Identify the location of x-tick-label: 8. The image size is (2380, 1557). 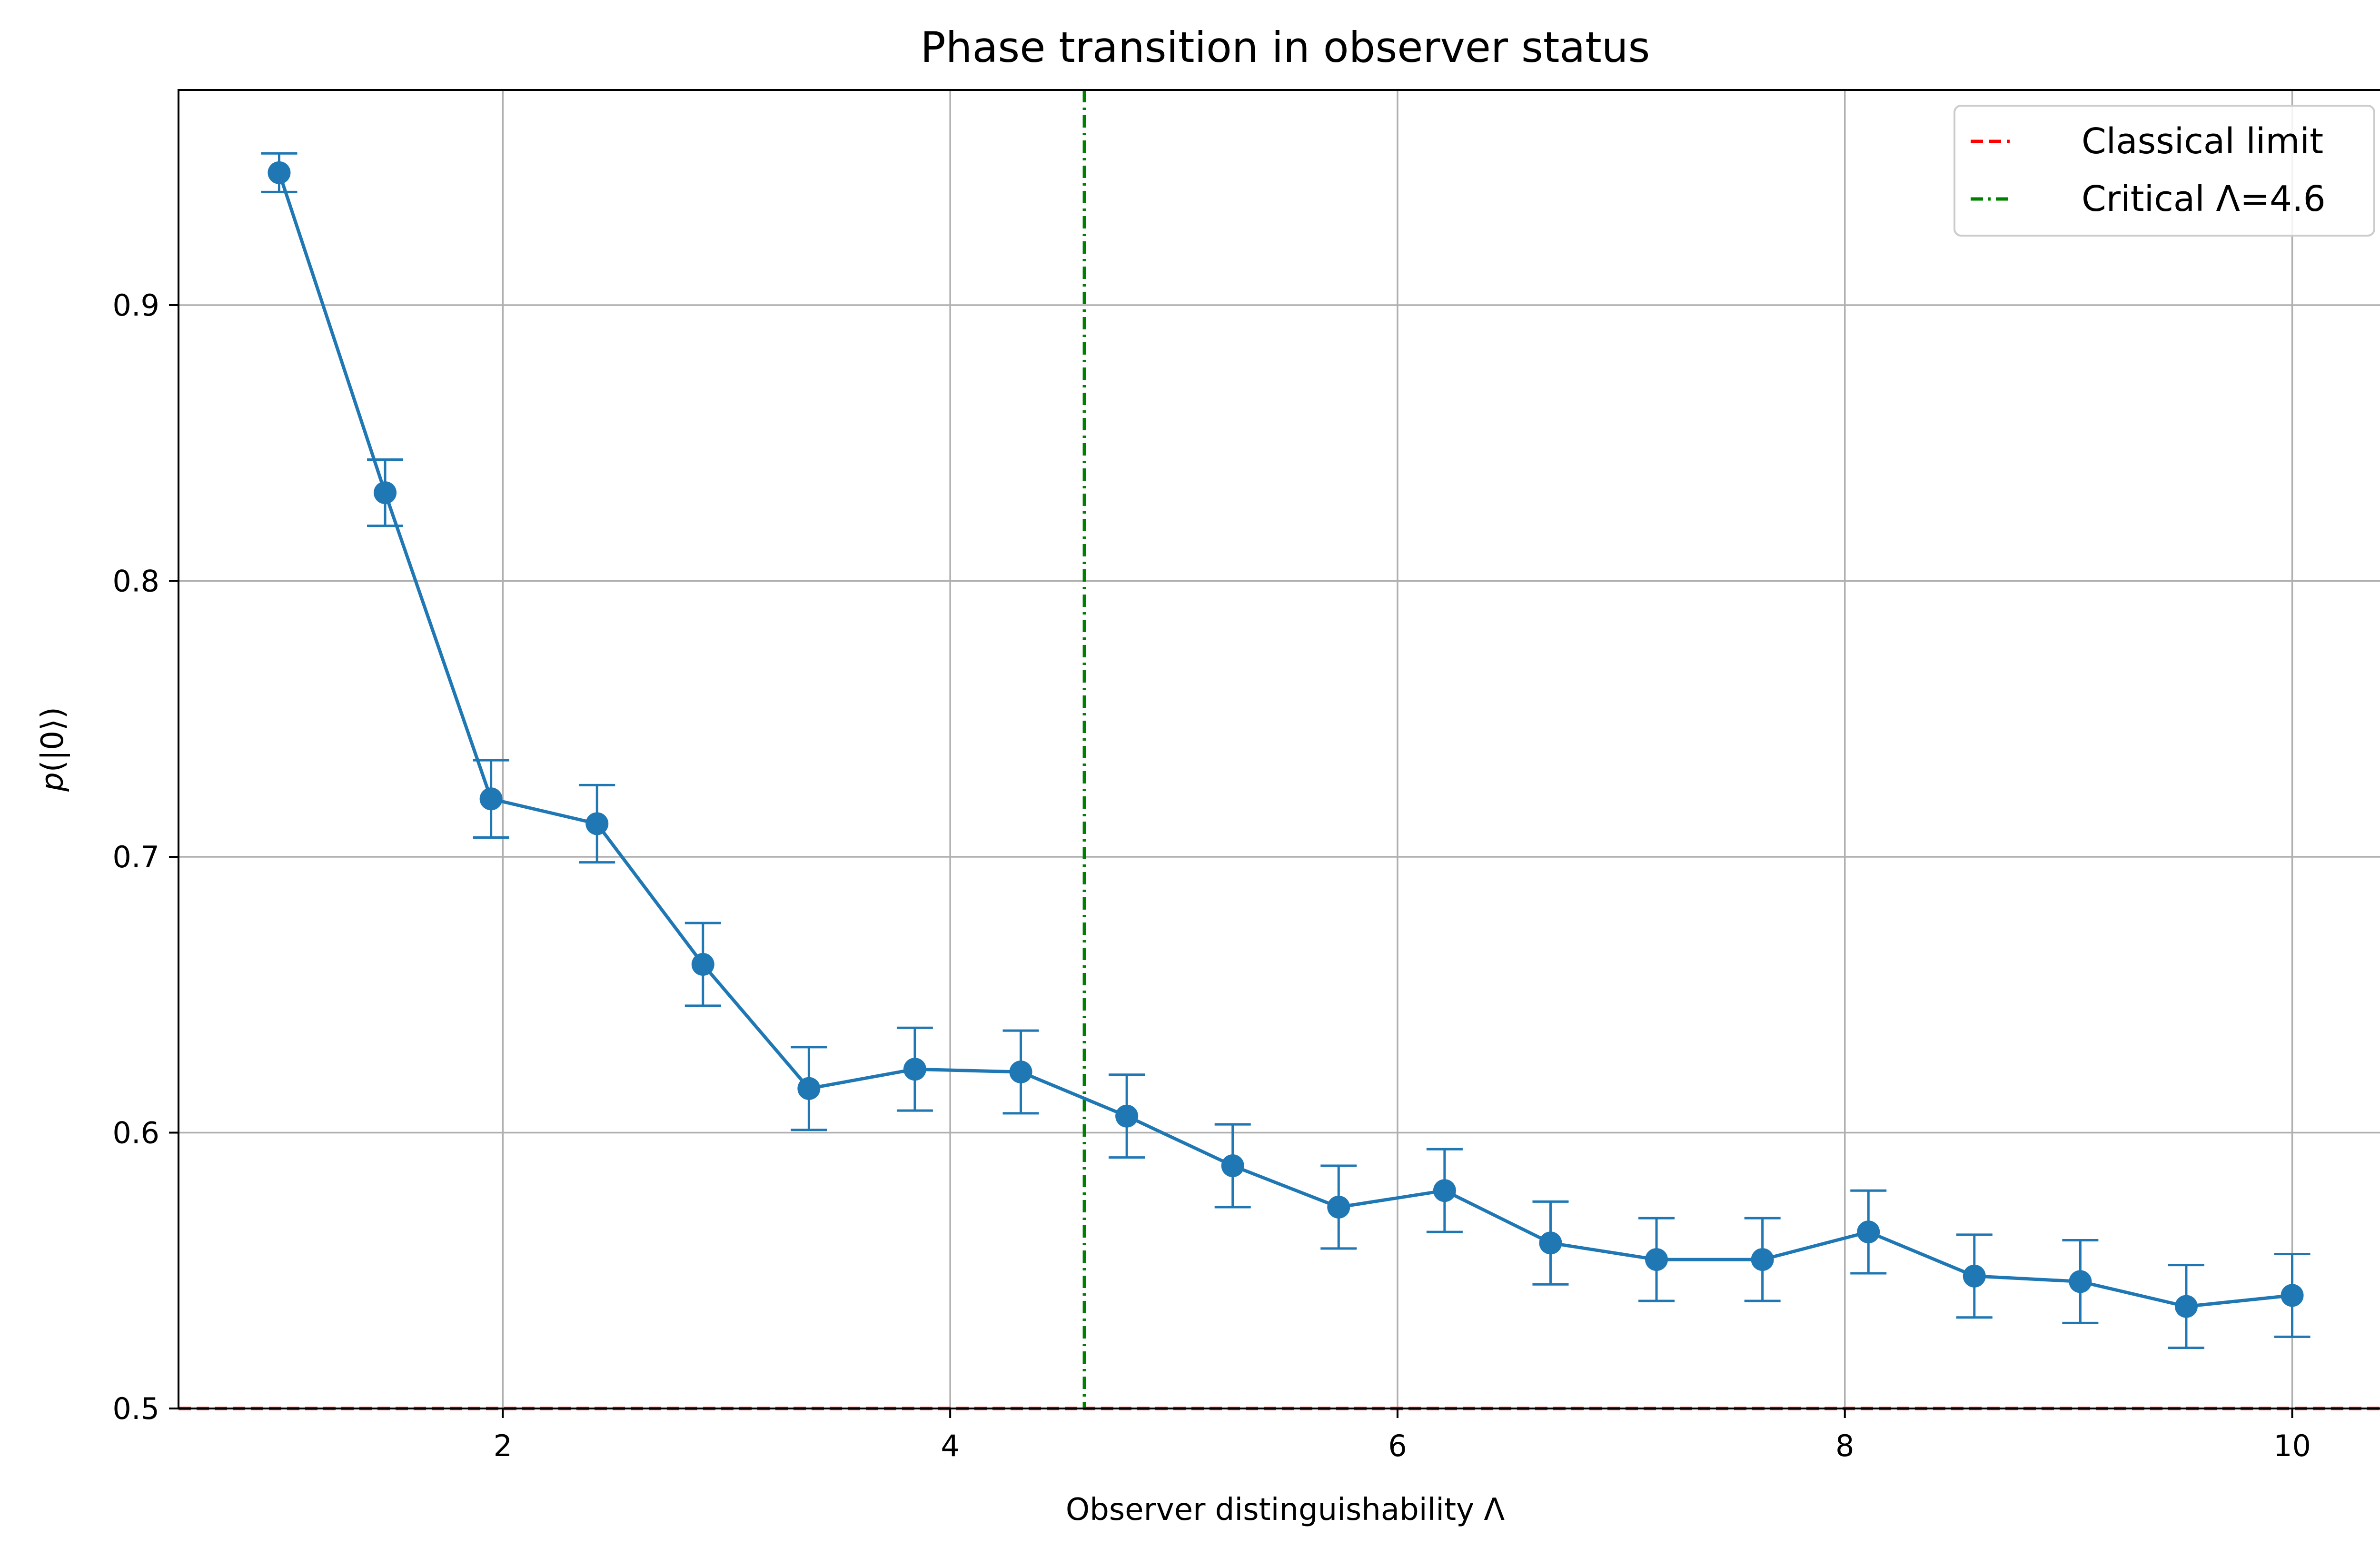
(1844, 1445).